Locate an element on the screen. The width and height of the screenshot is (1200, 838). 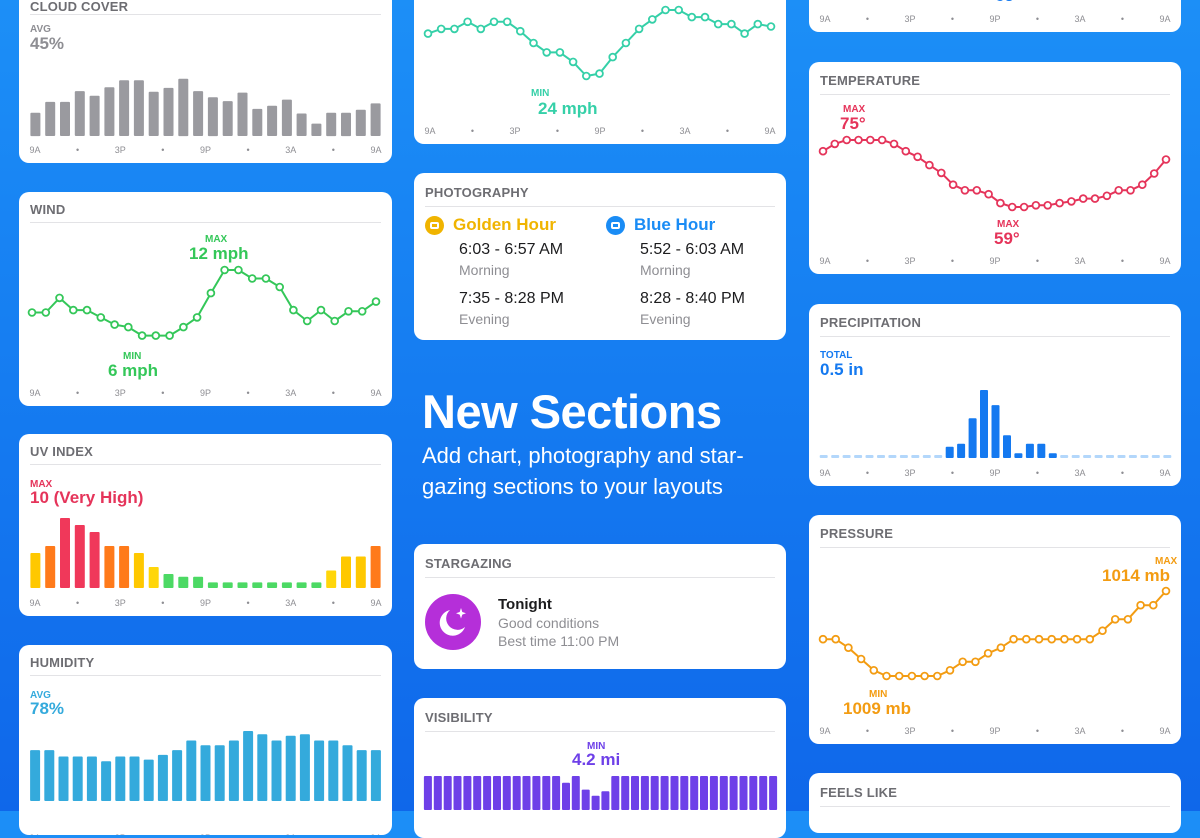
morning-time: 6:03 - 6:57 AM is located at coordinates (511, 249).